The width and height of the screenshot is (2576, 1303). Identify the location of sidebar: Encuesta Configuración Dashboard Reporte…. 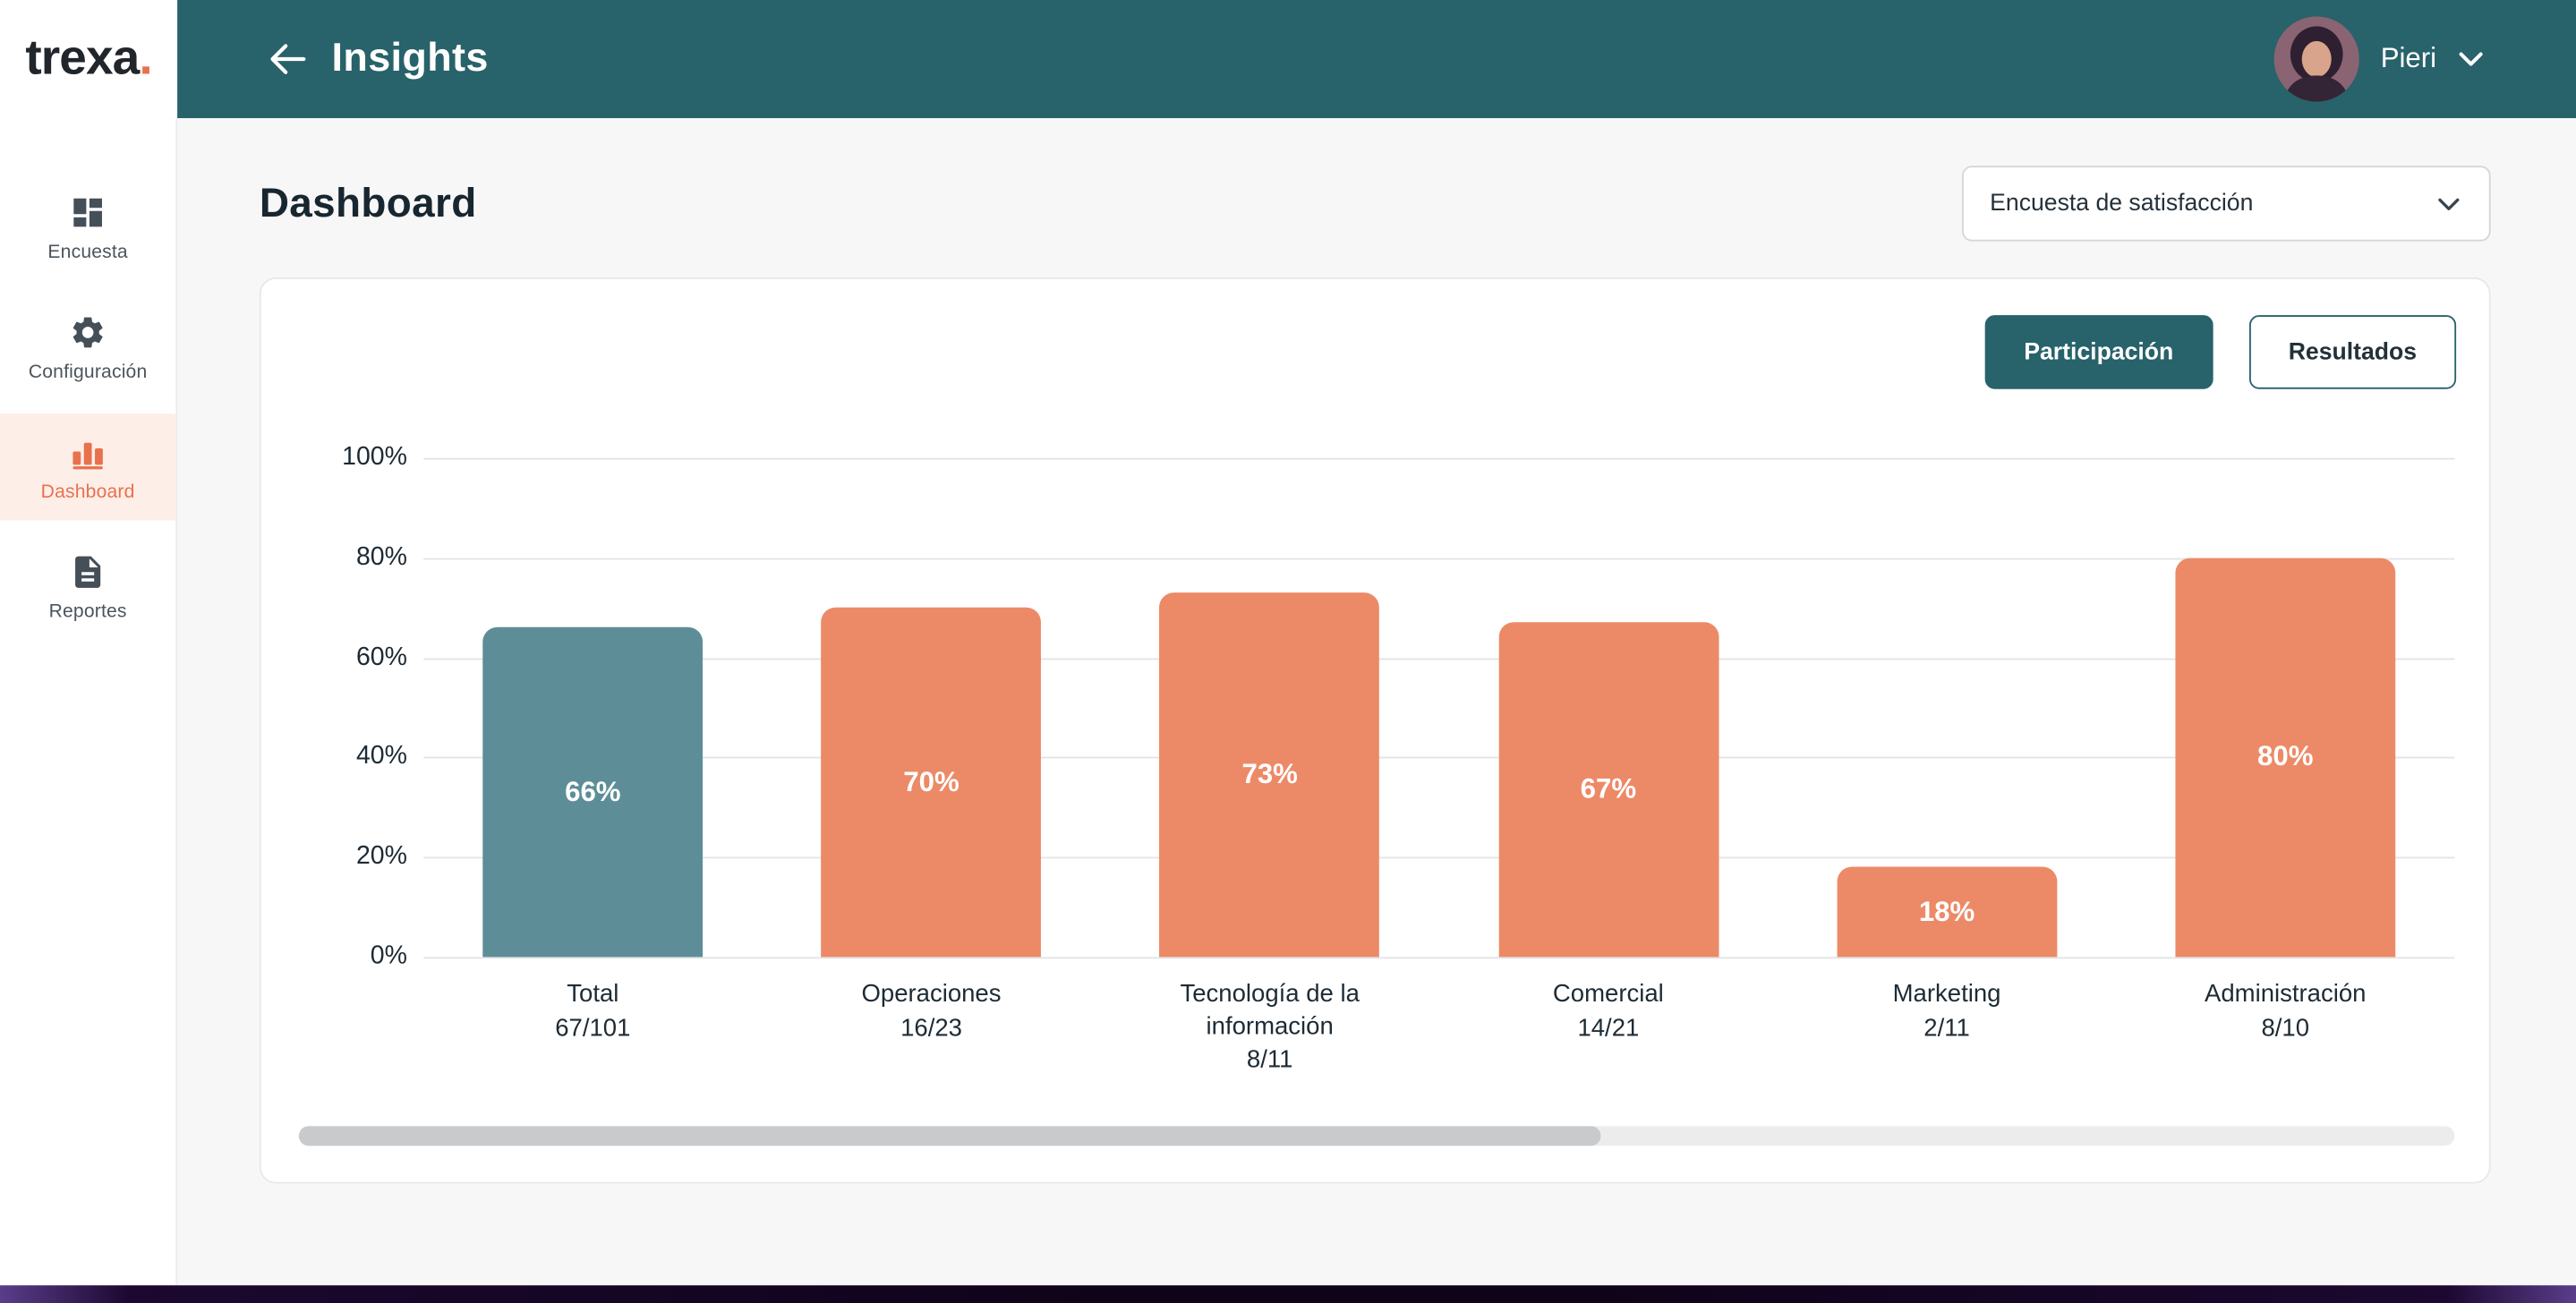
(89, 702).